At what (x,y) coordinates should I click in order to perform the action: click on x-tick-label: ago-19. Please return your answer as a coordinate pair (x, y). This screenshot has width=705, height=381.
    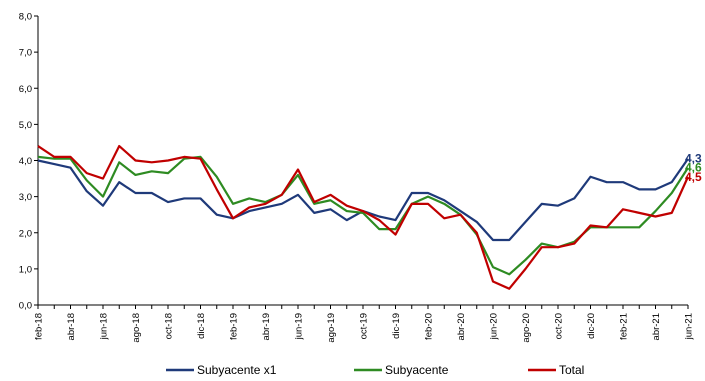
    Looking at the image, I should click on (331, 328).